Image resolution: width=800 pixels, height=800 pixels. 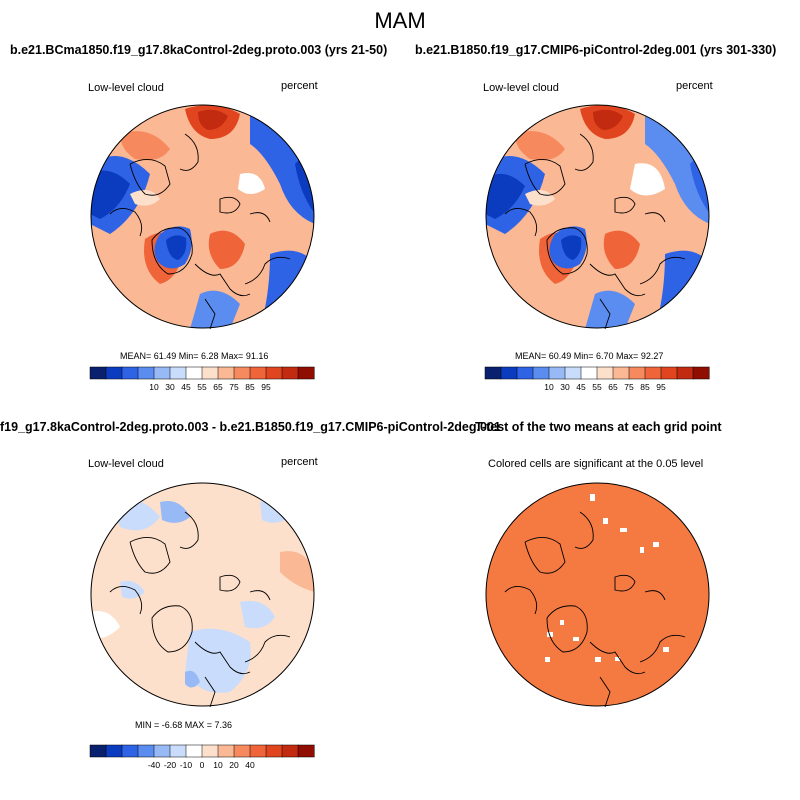 I want to click on polar-map-bottom-right, so click(x=597, y=595).